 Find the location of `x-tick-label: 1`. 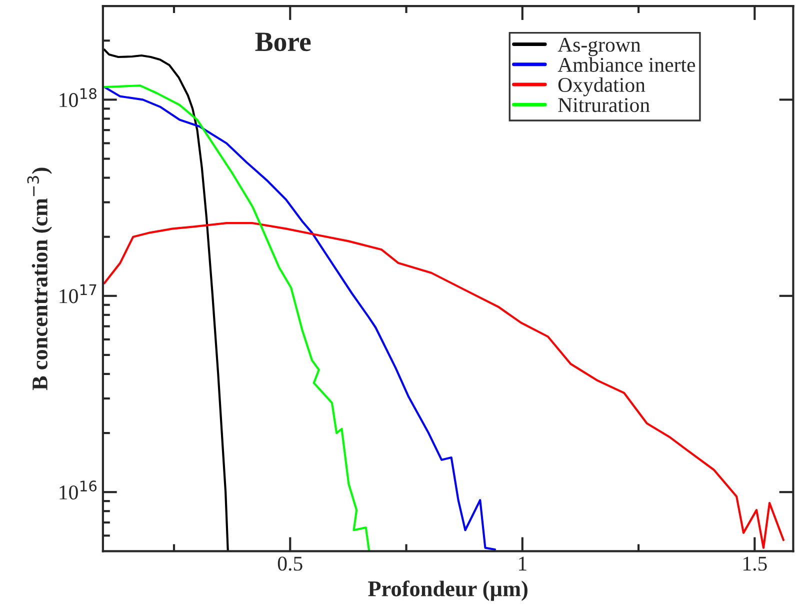

x-tick-label: 1 is located at coordinates (522, 563).